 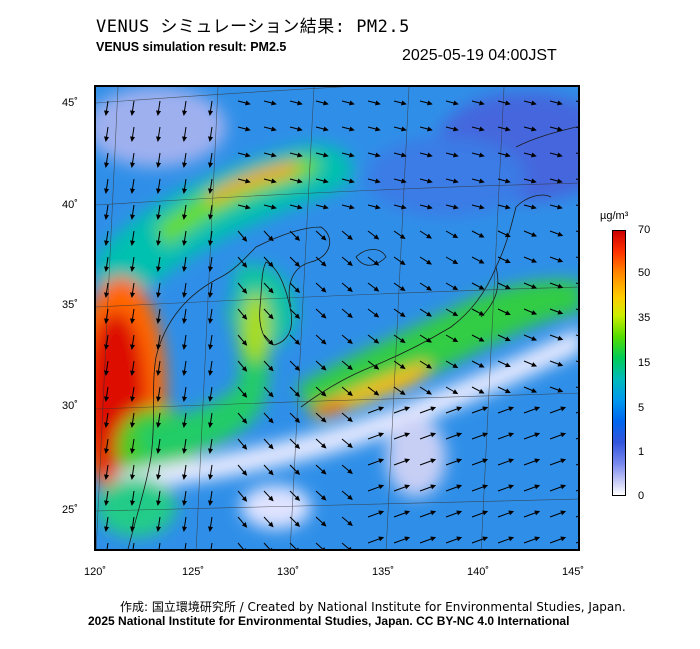 I want to click on colorbar-tick-5: 5, so click(x=641, y=408).